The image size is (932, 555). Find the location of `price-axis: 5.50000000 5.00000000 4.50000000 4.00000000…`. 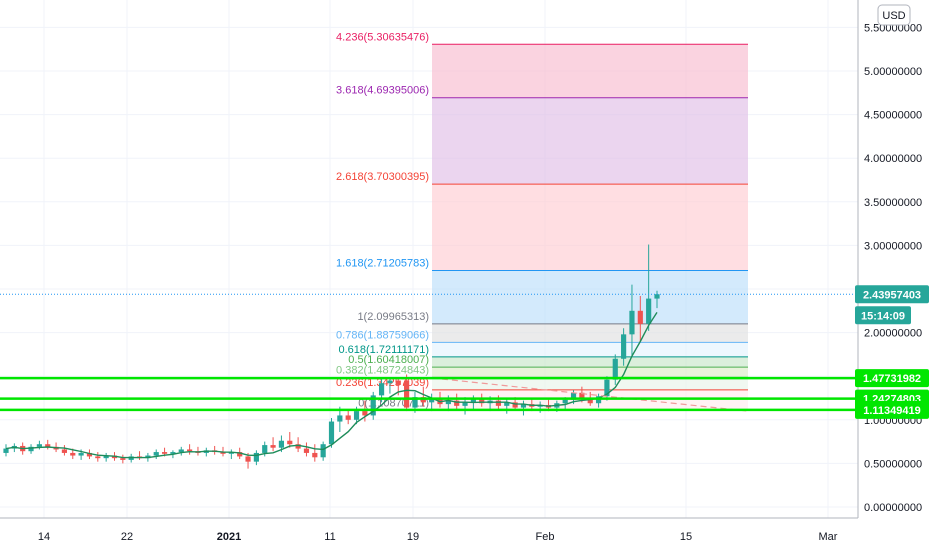

price-axis: 5.50000000 5.00000000 4.50000000 4.00000000… is located at coordinates (894, 275).